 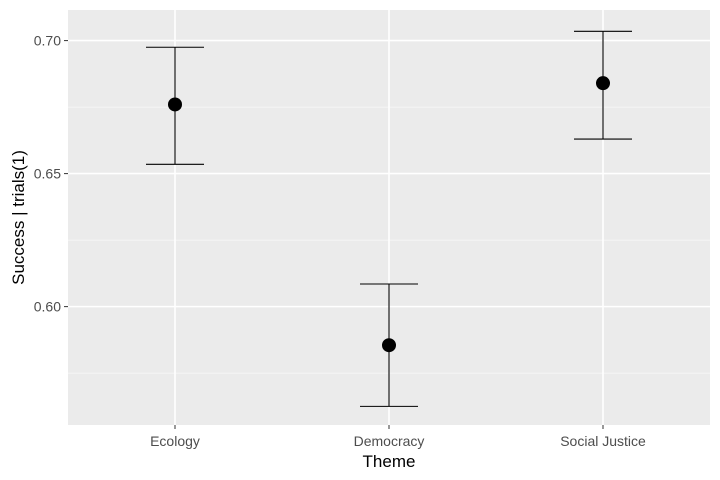 What do you see at coordinates (603, 441) in the screenshot?
I see `x-tick-label: Social Justice` at bounding box center [603, 441].